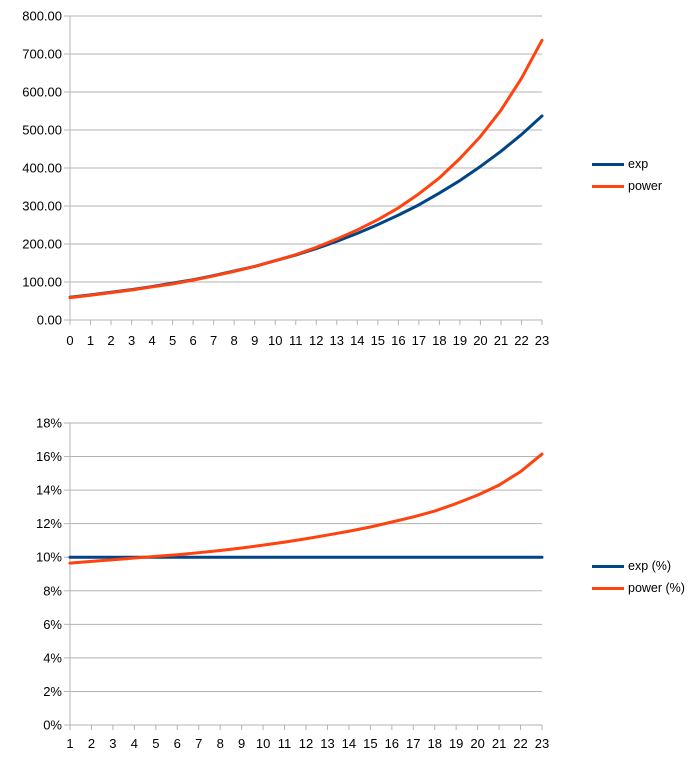 Image resolution: width=699 pixels, height=765 pixels. Describe the element at coordinates (49, 423) in the screenshot. I see `y-tick-label: 18%` at that location.